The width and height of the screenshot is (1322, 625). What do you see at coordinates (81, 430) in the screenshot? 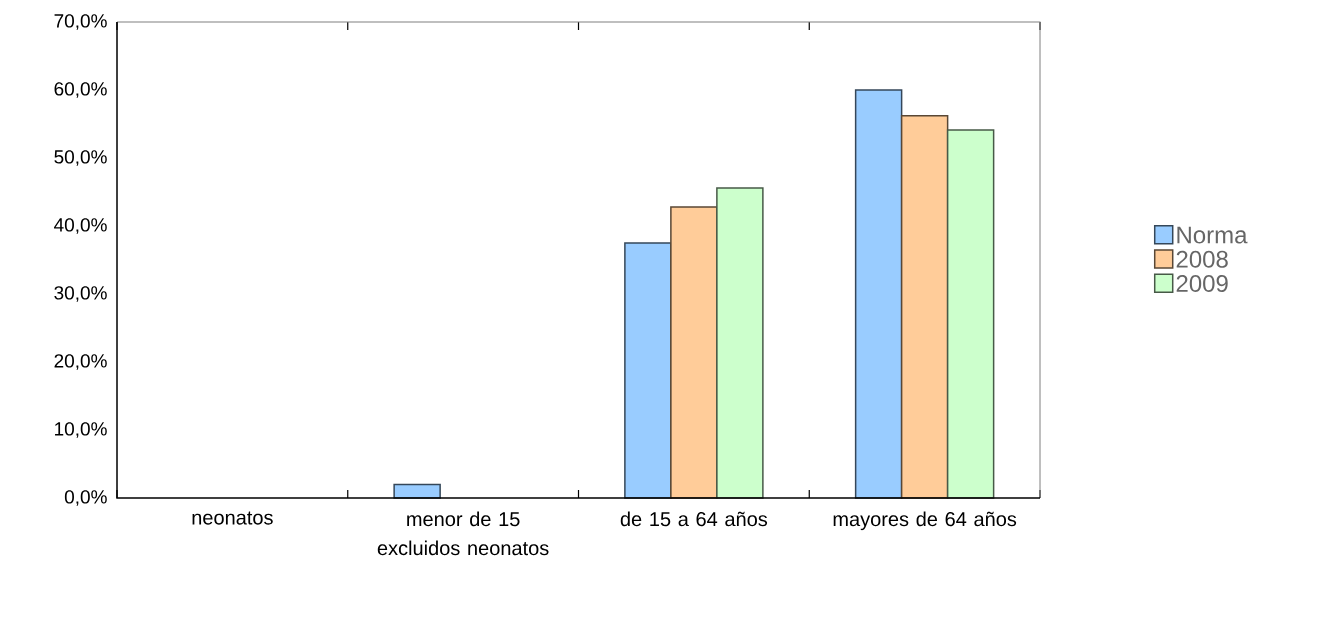
I see `y-tick-label: 10,0%` at bounding box center [81, 430].